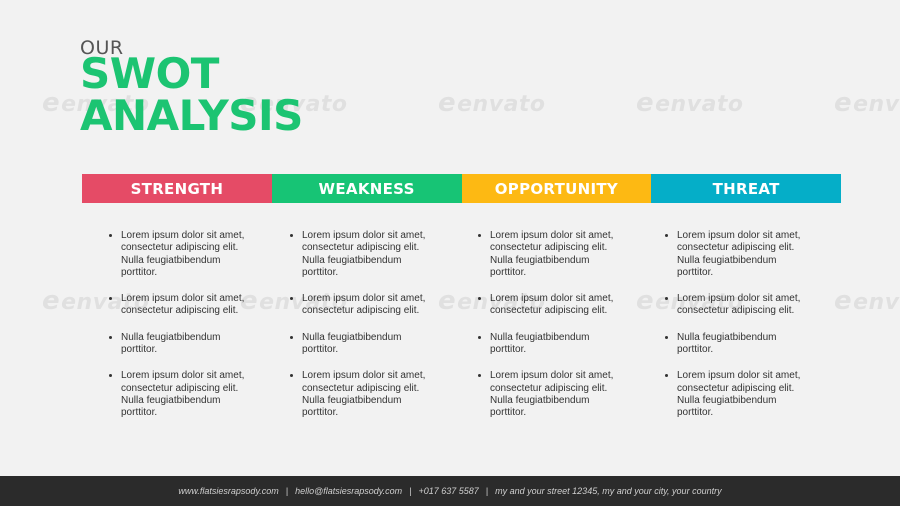 This screenshot has width=900, height=506. I want to click on footer-phone: +017 637 5587, so click(448, 491).